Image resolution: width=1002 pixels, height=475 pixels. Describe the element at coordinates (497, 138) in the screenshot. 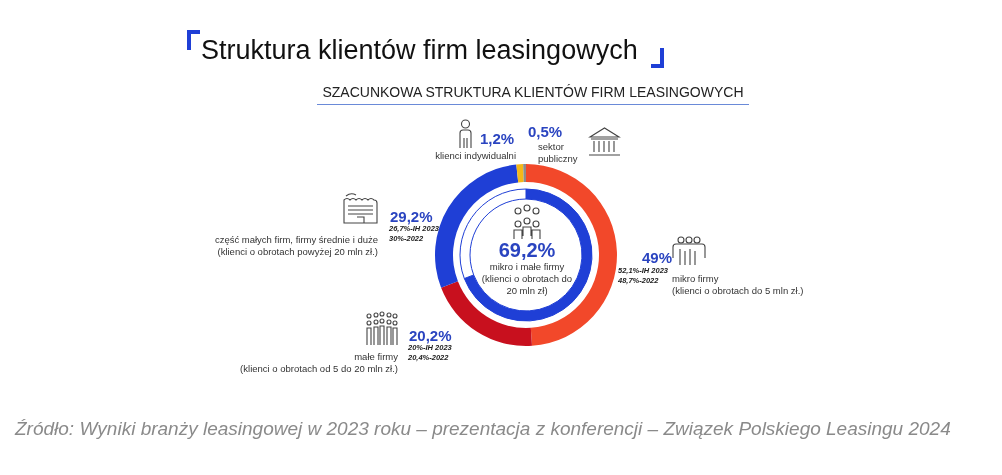

I see `data-label: 1,2%` at that location.